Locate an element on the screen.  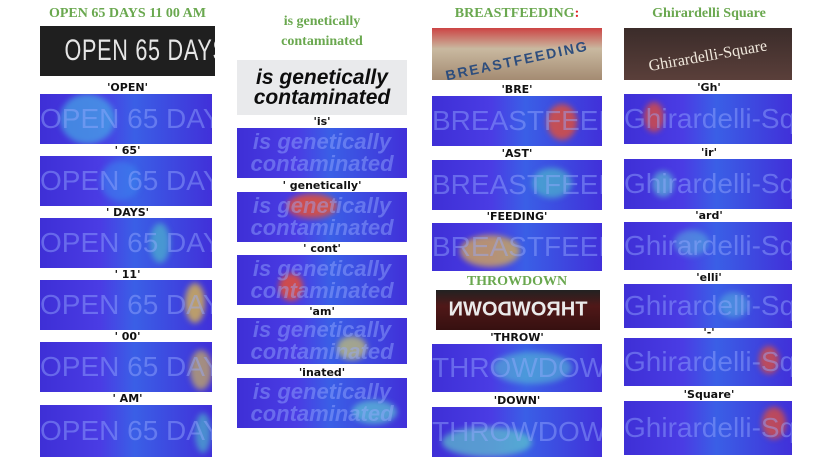
token-label-open: 'OPEN' is located at coordinates (127, 87).